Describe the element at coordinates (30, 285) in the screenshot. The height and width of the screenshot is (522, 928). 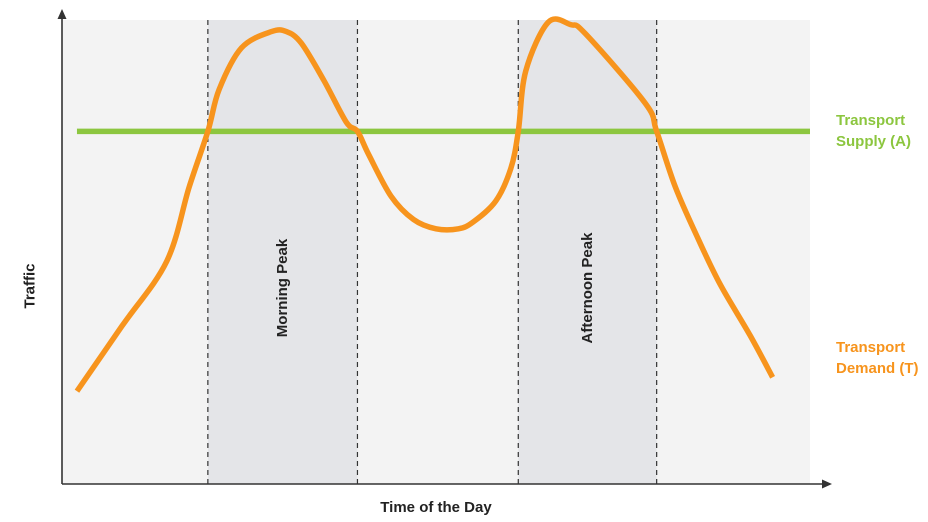
I see `y-axis-label: Traffic` at that location.